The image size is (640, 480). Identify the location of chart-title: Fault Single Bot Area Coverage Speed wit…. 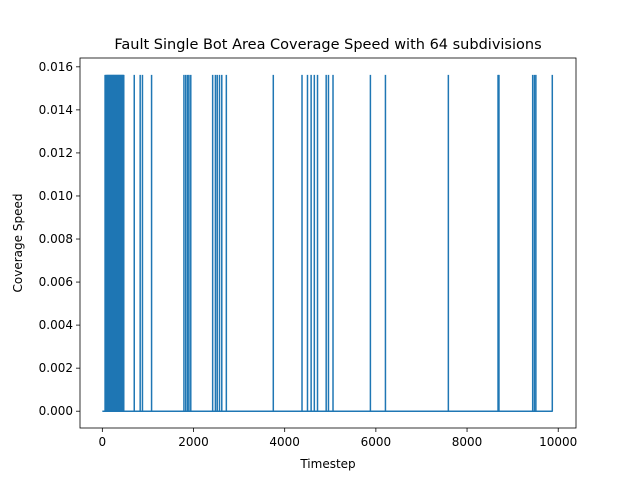
(327, 45).